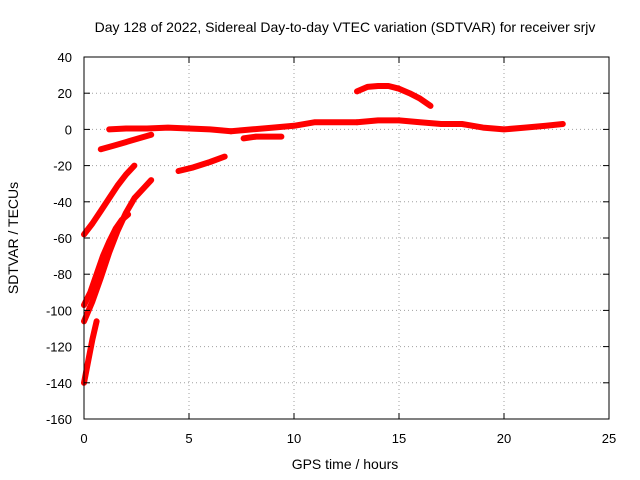  Describe the element at coordinates (59, 310) in the screenshot. I see `y-tick-label: -100` at that location.